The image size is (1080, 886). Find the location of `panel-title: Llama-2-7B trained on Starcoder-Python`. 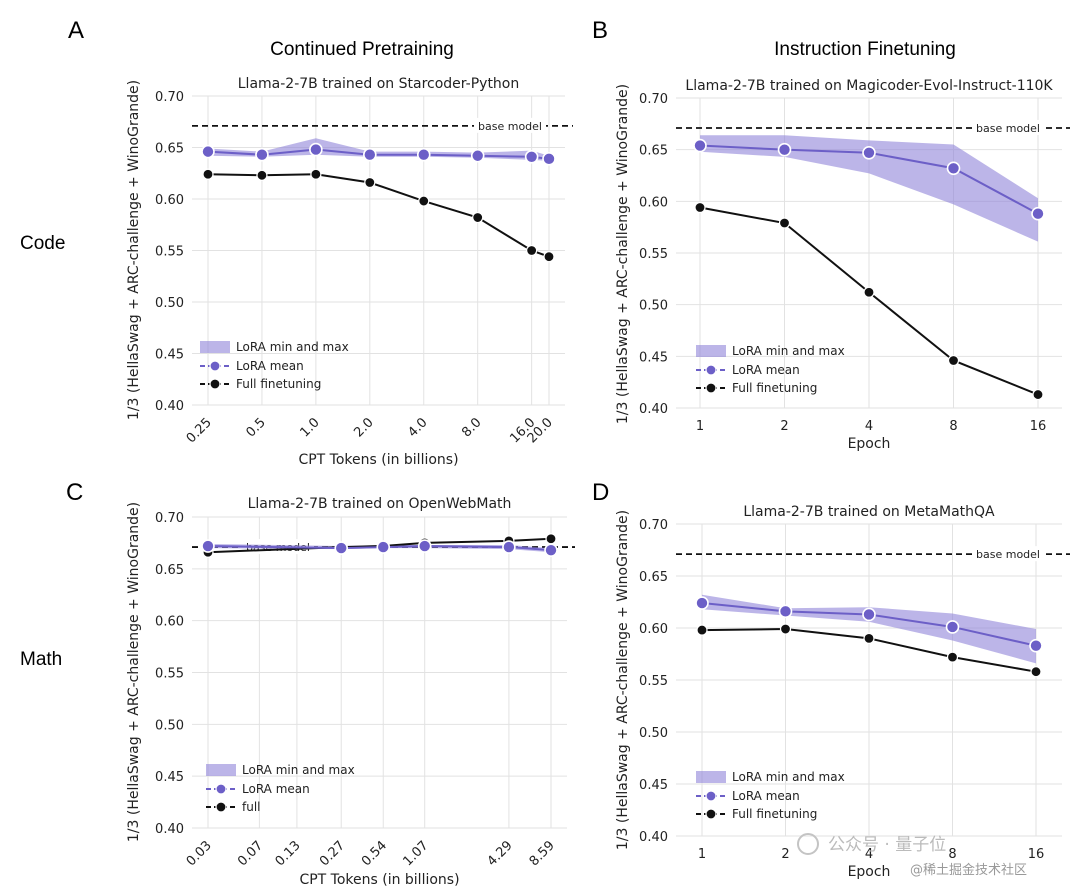

panel-title: Llama-2-7B trained on Starcoder-Python is located at coordinates (379, 84).